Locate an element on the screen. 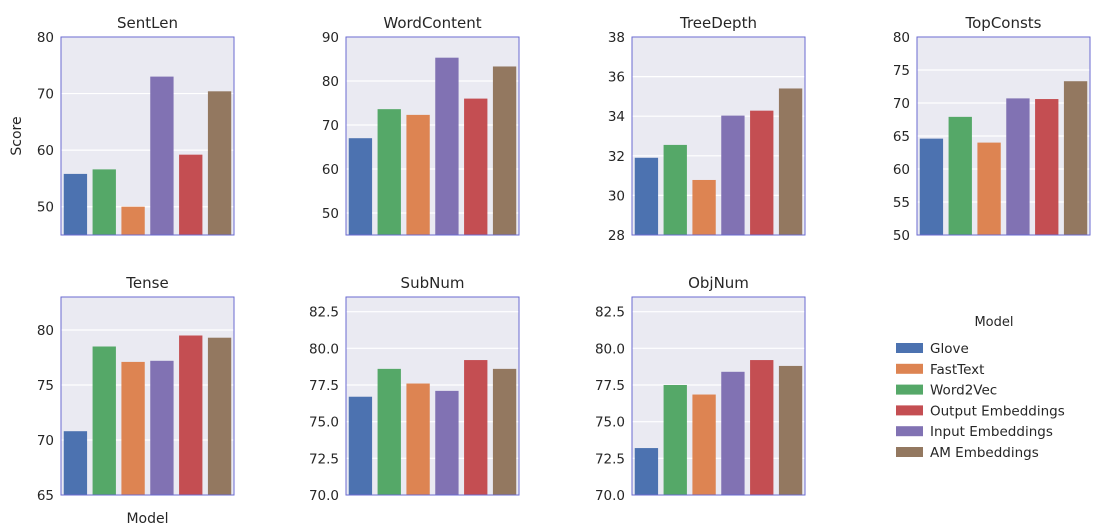 The height and width of the screenshot is (532, 1094). panel-wordcontent-ytick-label: 90 is located at coordinates (330, 38).